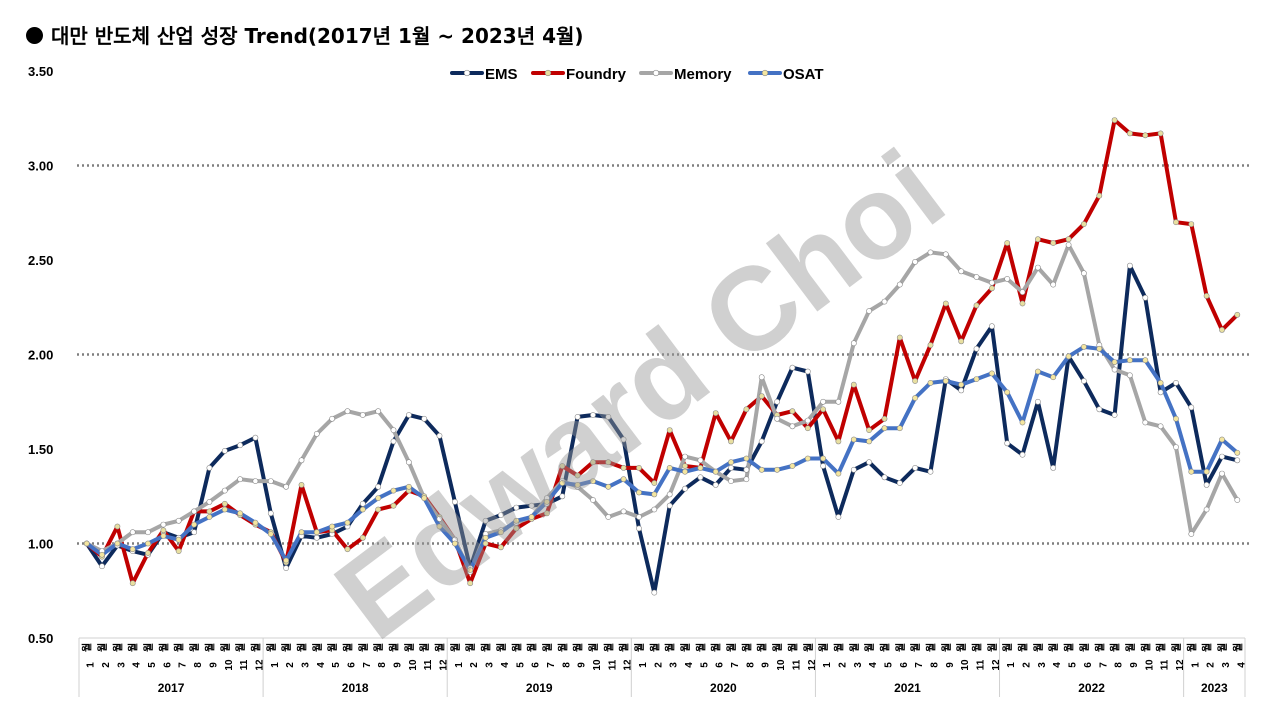 This screenshot has width=1280, height=720. What do you see at coordinates (907, 688) in the screenshot?
I see `year-label: 2021` at bounding box center [907, 688].